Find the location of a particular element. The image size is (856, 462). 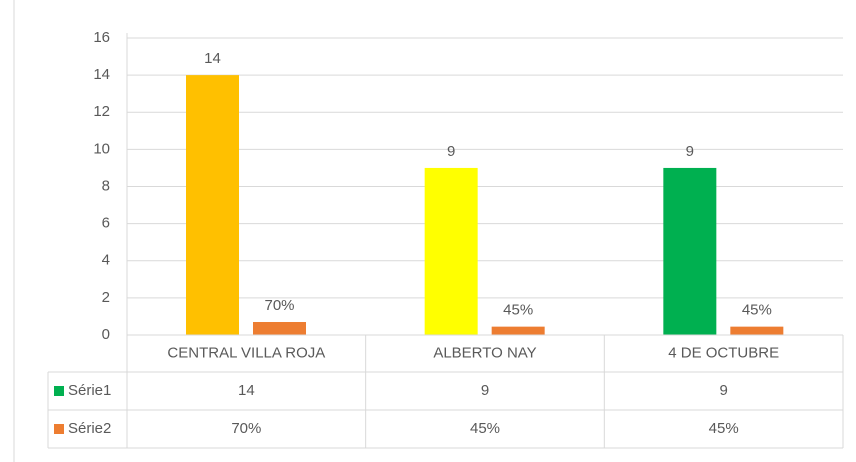

y-tick-label: 4 is located at coordinates (106, 260).